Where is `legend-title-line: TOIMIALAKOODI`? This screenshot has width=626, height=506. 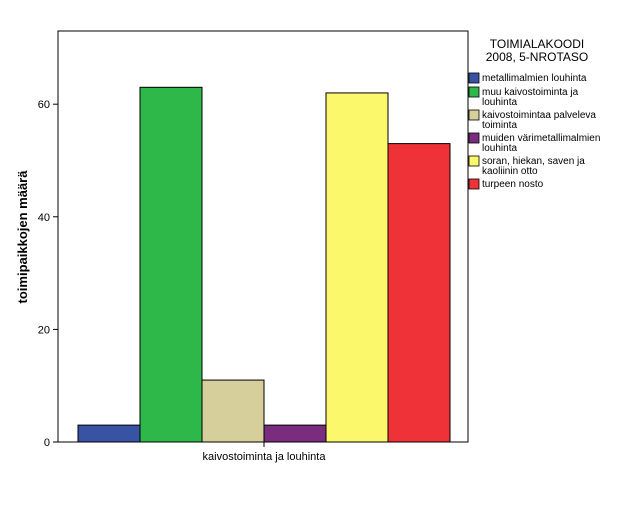 legend-title-line: TOIMIALAKOODI is located at coordinates (537, 44).